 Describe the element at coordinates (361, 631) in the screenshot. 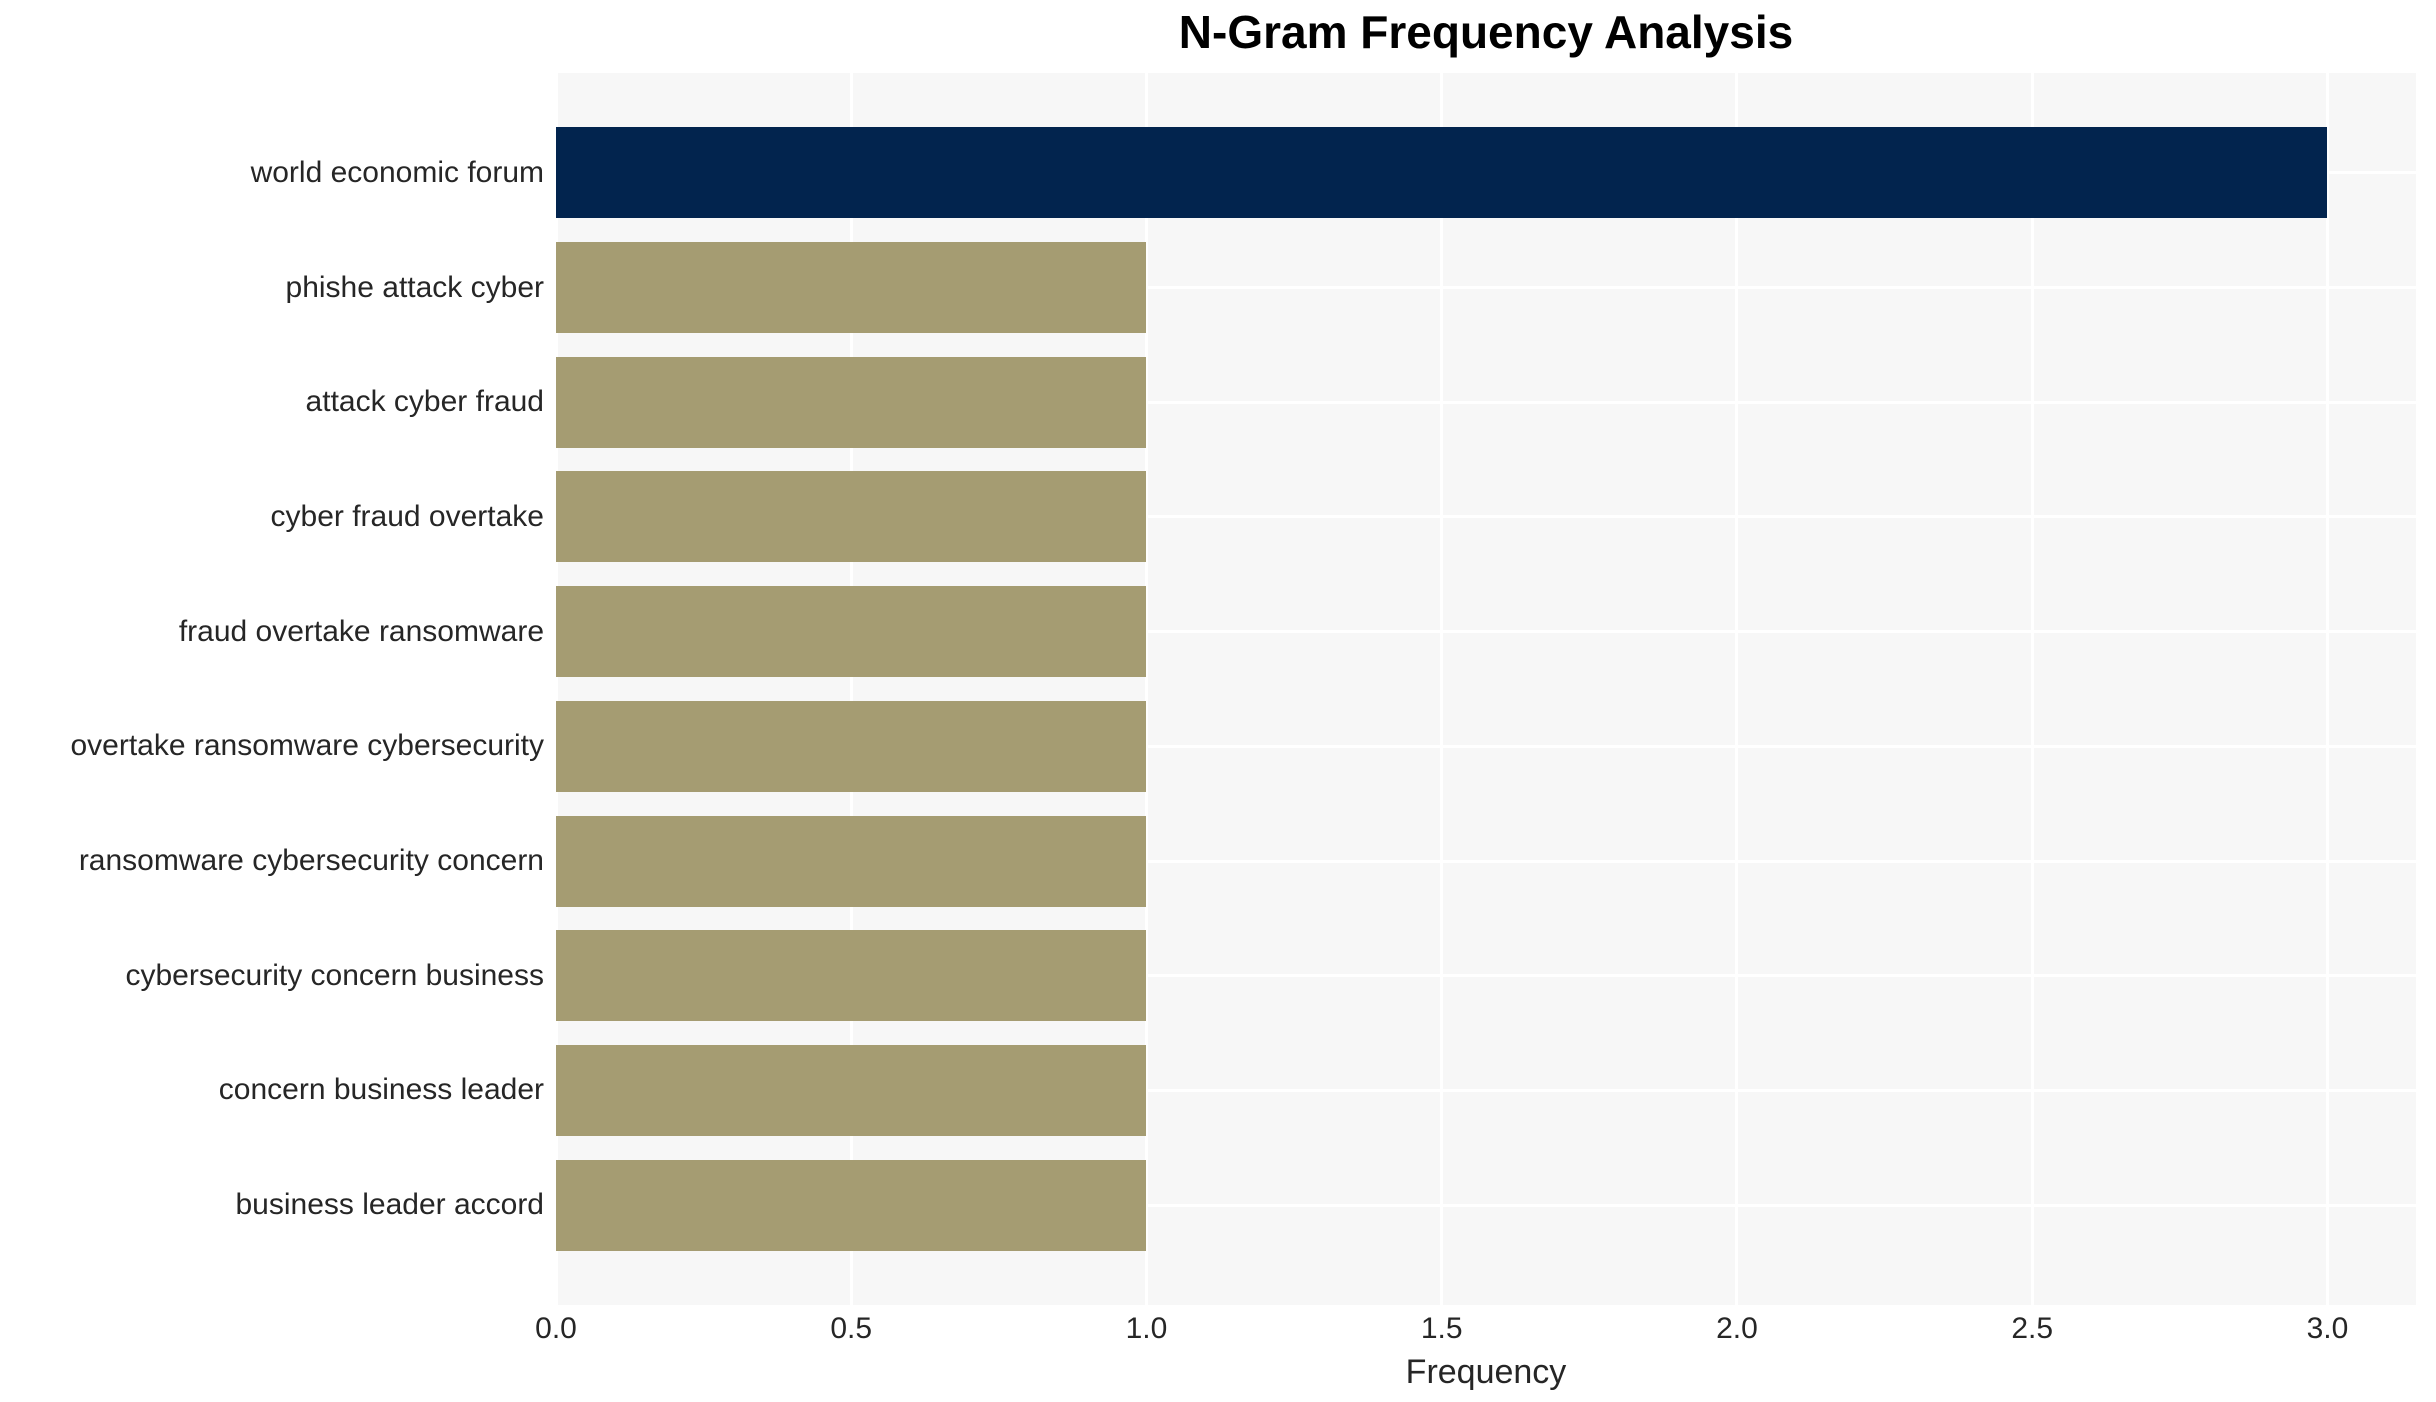

I see `y-tick-label: fraud overtake ransomware` at that location.